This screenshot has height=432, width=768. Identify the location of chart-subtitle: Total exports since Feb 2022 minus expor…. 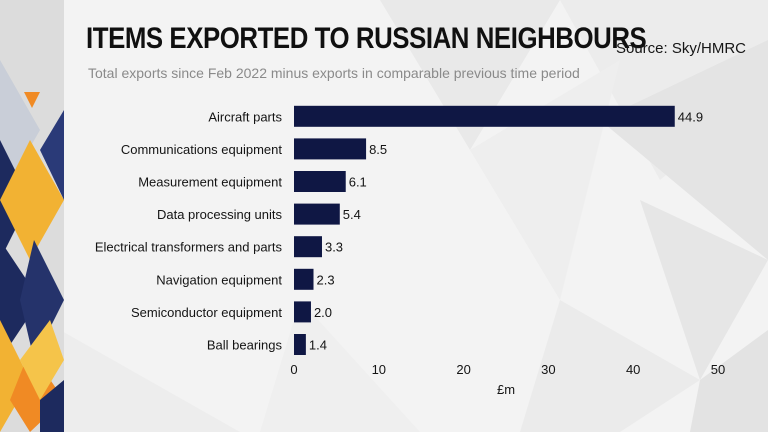
(334, 73).